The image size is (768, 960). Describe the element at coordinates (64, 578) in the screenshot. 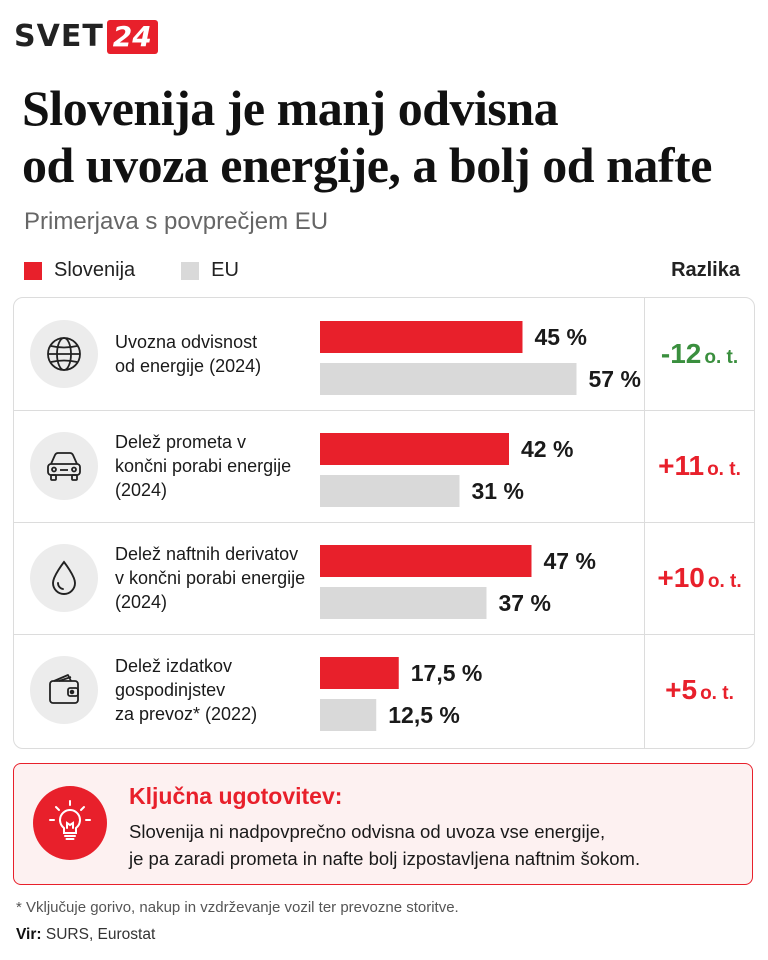

I see `drop-icon` at that location.